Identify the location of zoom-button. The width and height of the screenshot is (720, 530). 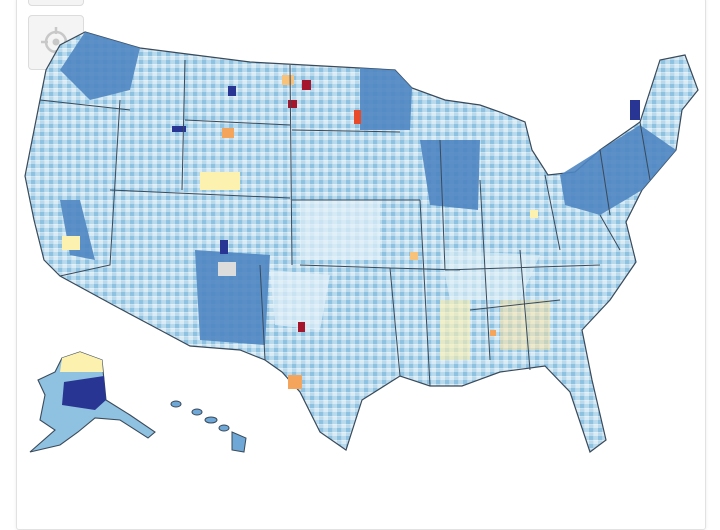
(56, 3).